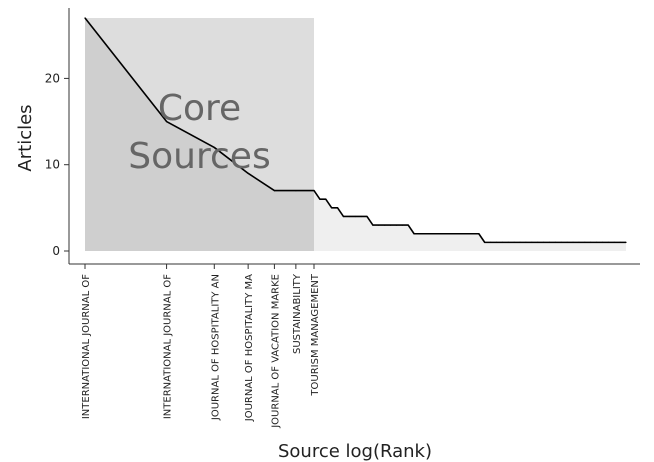 This screenshot has width=654, height=462. Describe the element at coordinates (275, 351) in the screenshot. I see `x-tick-label: JOURNAL OF VACATION MARKE` at that location.